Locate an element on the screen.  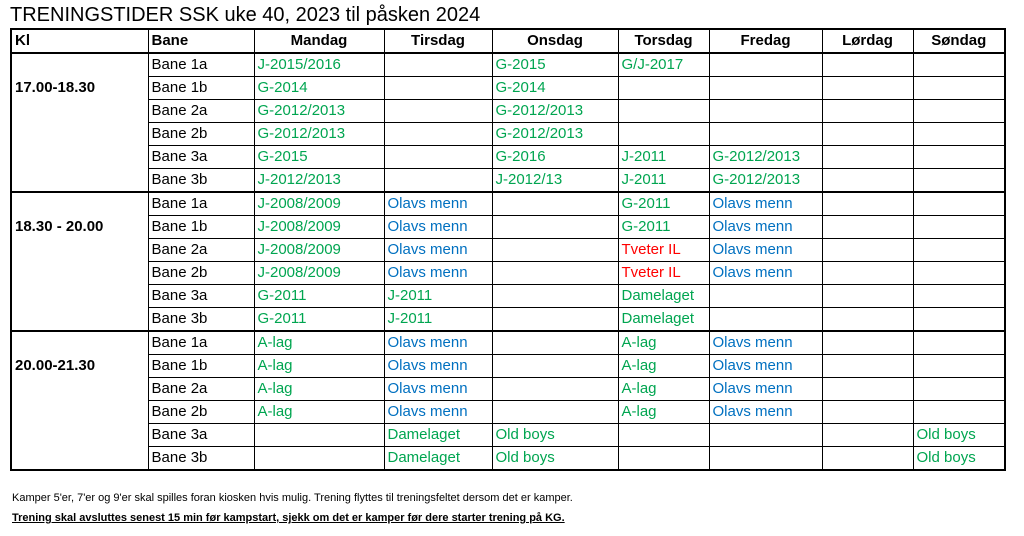
cell-mandag: J-2008/2009 is located at coordinates (319, 203).